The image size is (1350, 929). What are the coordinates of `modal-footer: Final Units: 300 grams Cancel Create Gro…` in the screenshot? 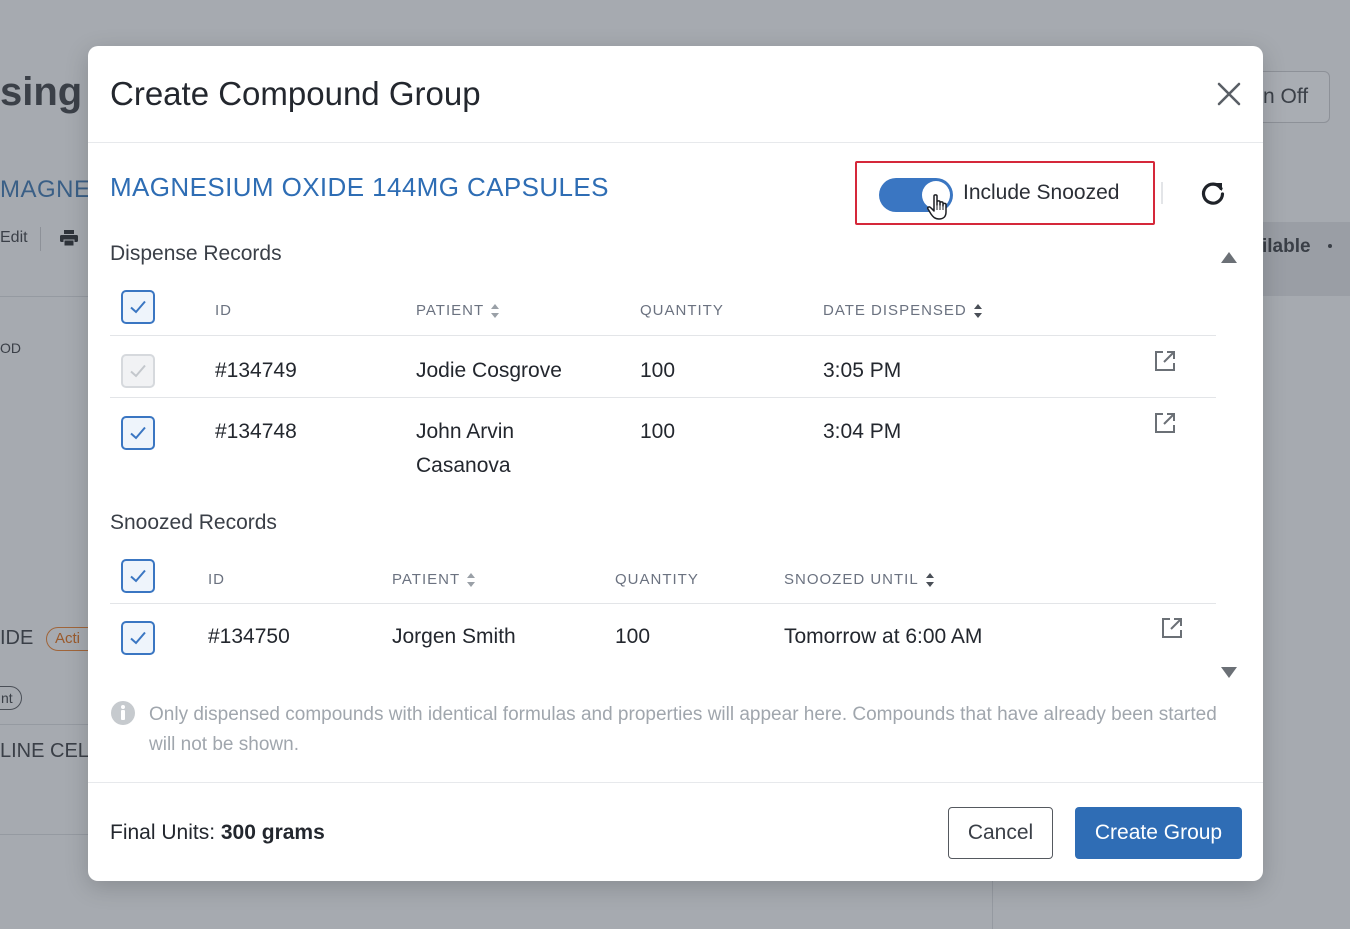 It's located at (675, 831).